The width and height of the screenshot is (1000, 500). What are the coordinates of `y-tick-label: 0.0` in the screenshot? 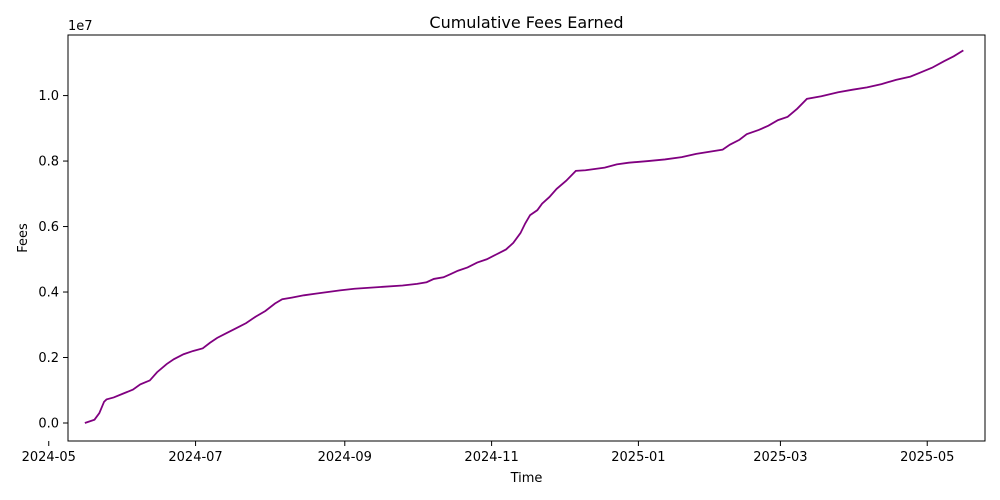 It's located at (48, 423).